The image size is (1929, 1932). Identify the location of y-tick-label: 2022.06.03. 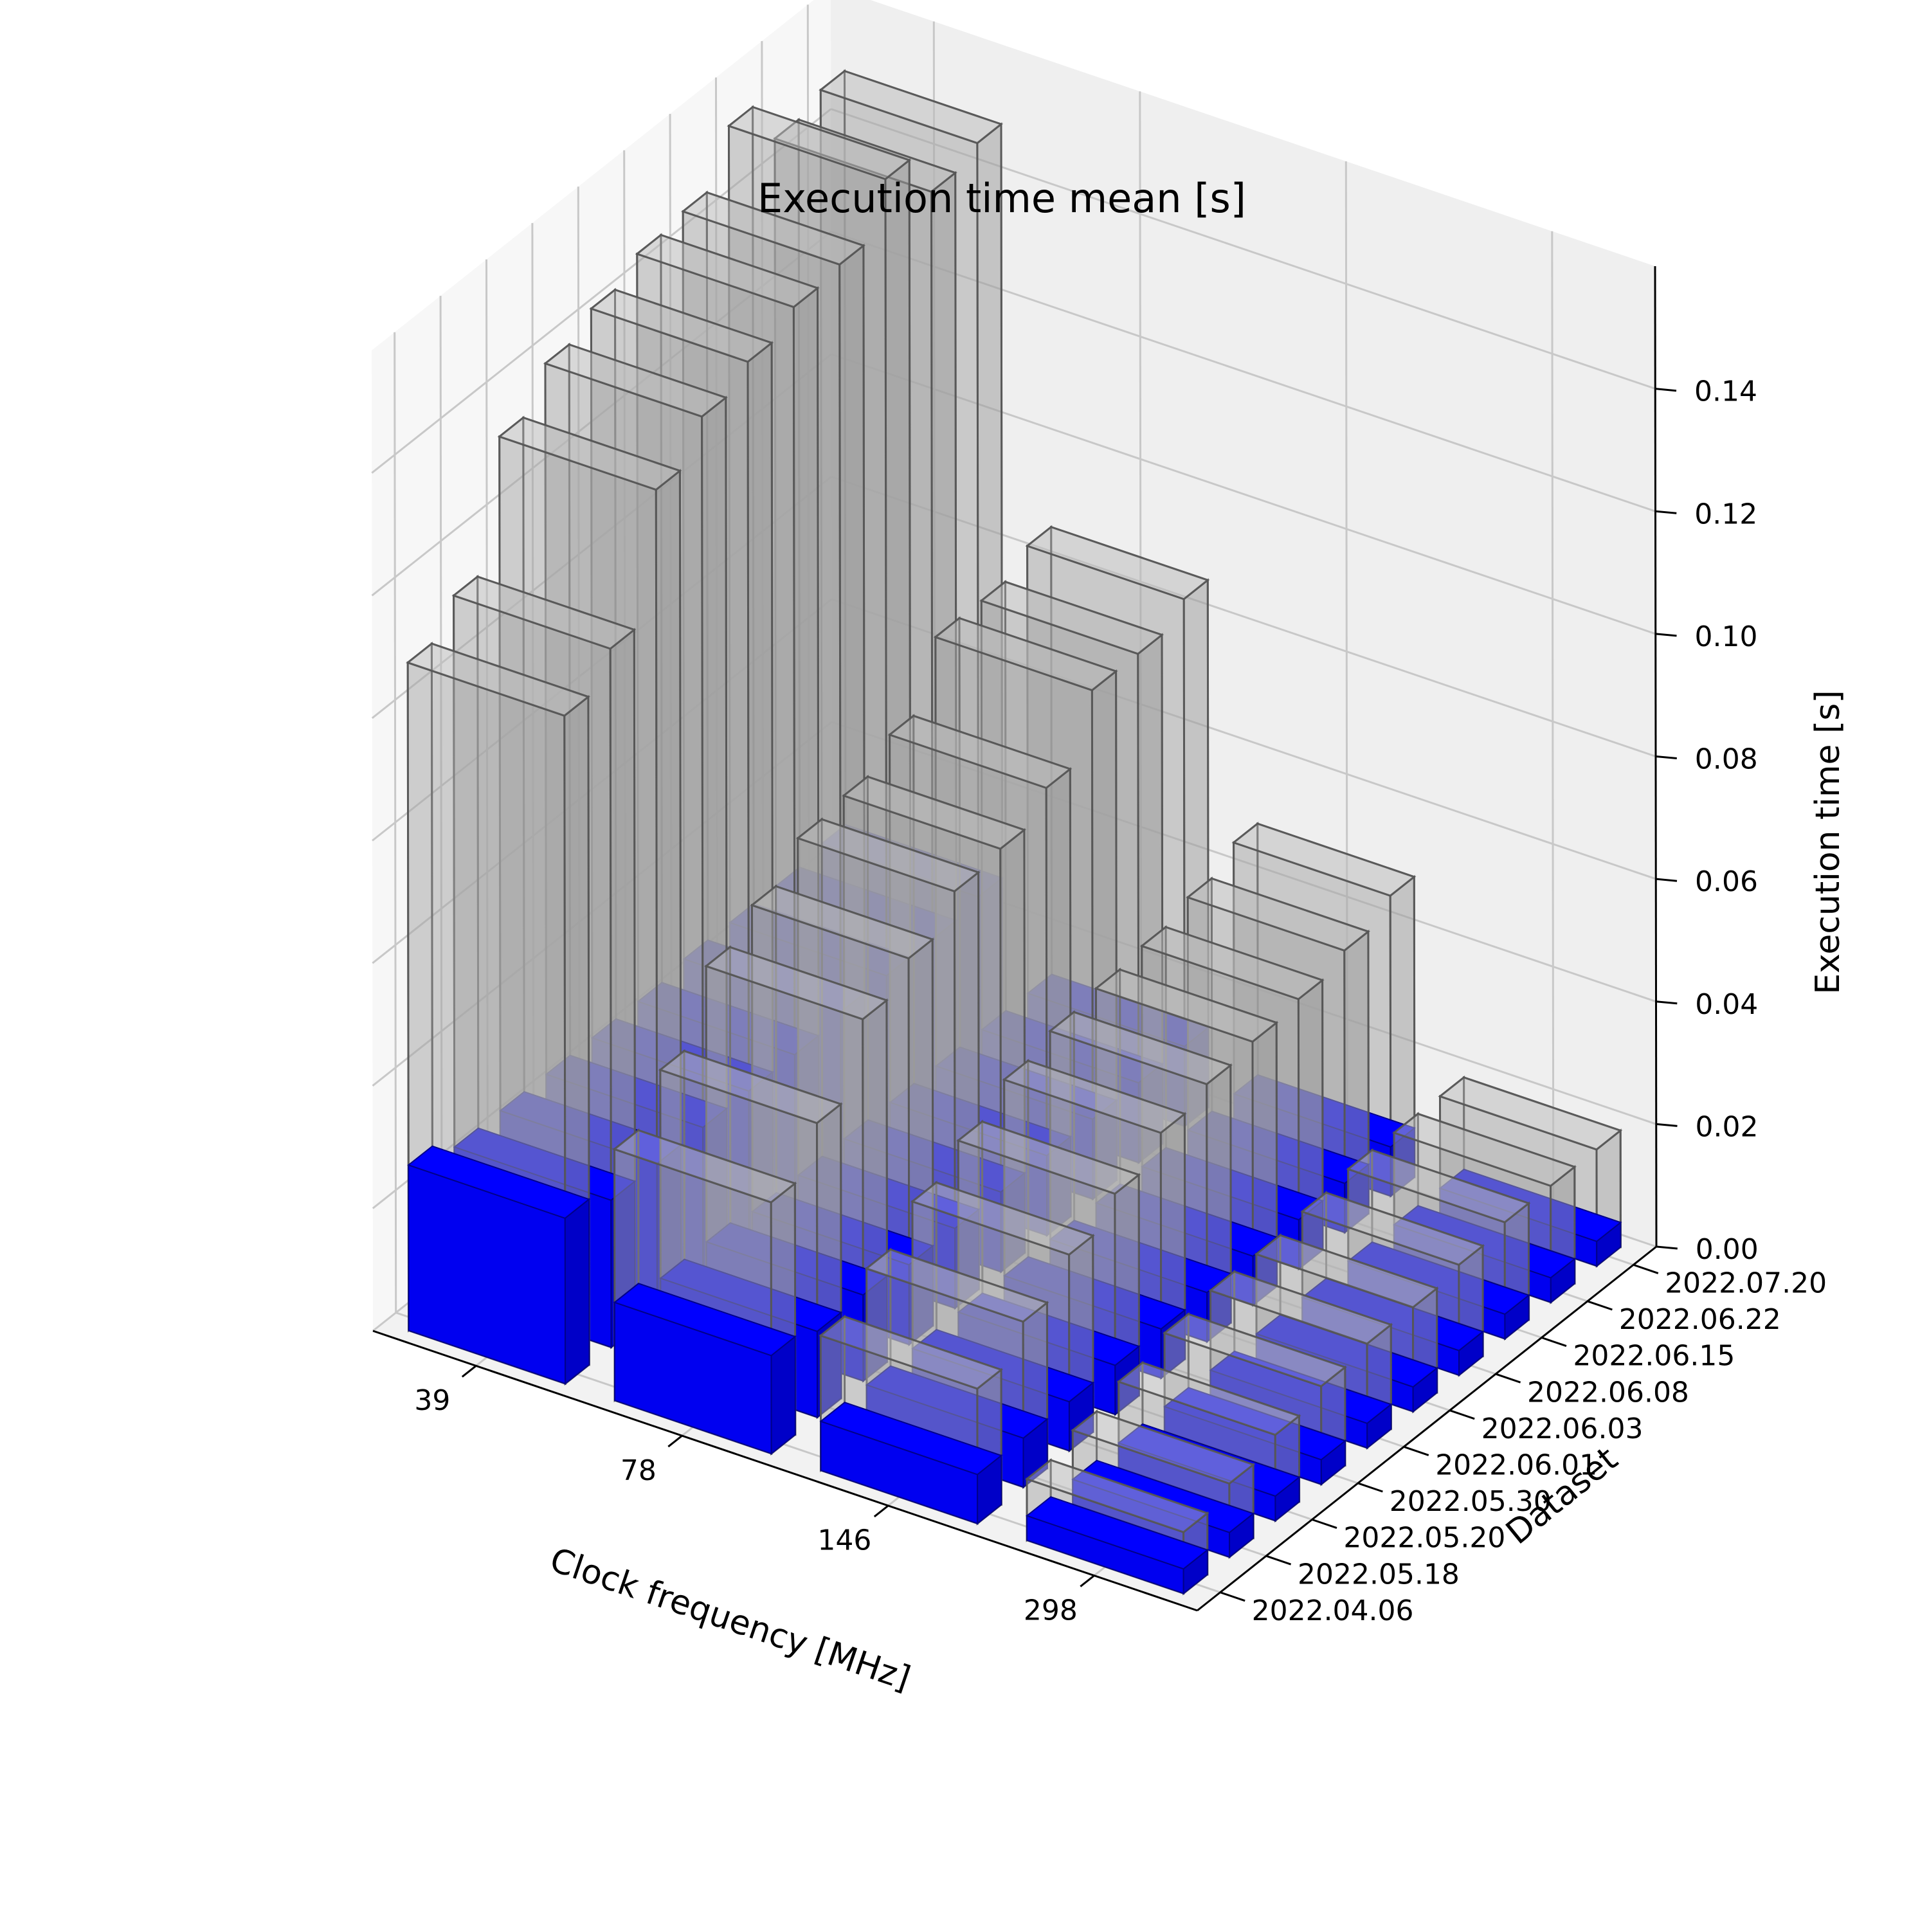
(1563, 1429).